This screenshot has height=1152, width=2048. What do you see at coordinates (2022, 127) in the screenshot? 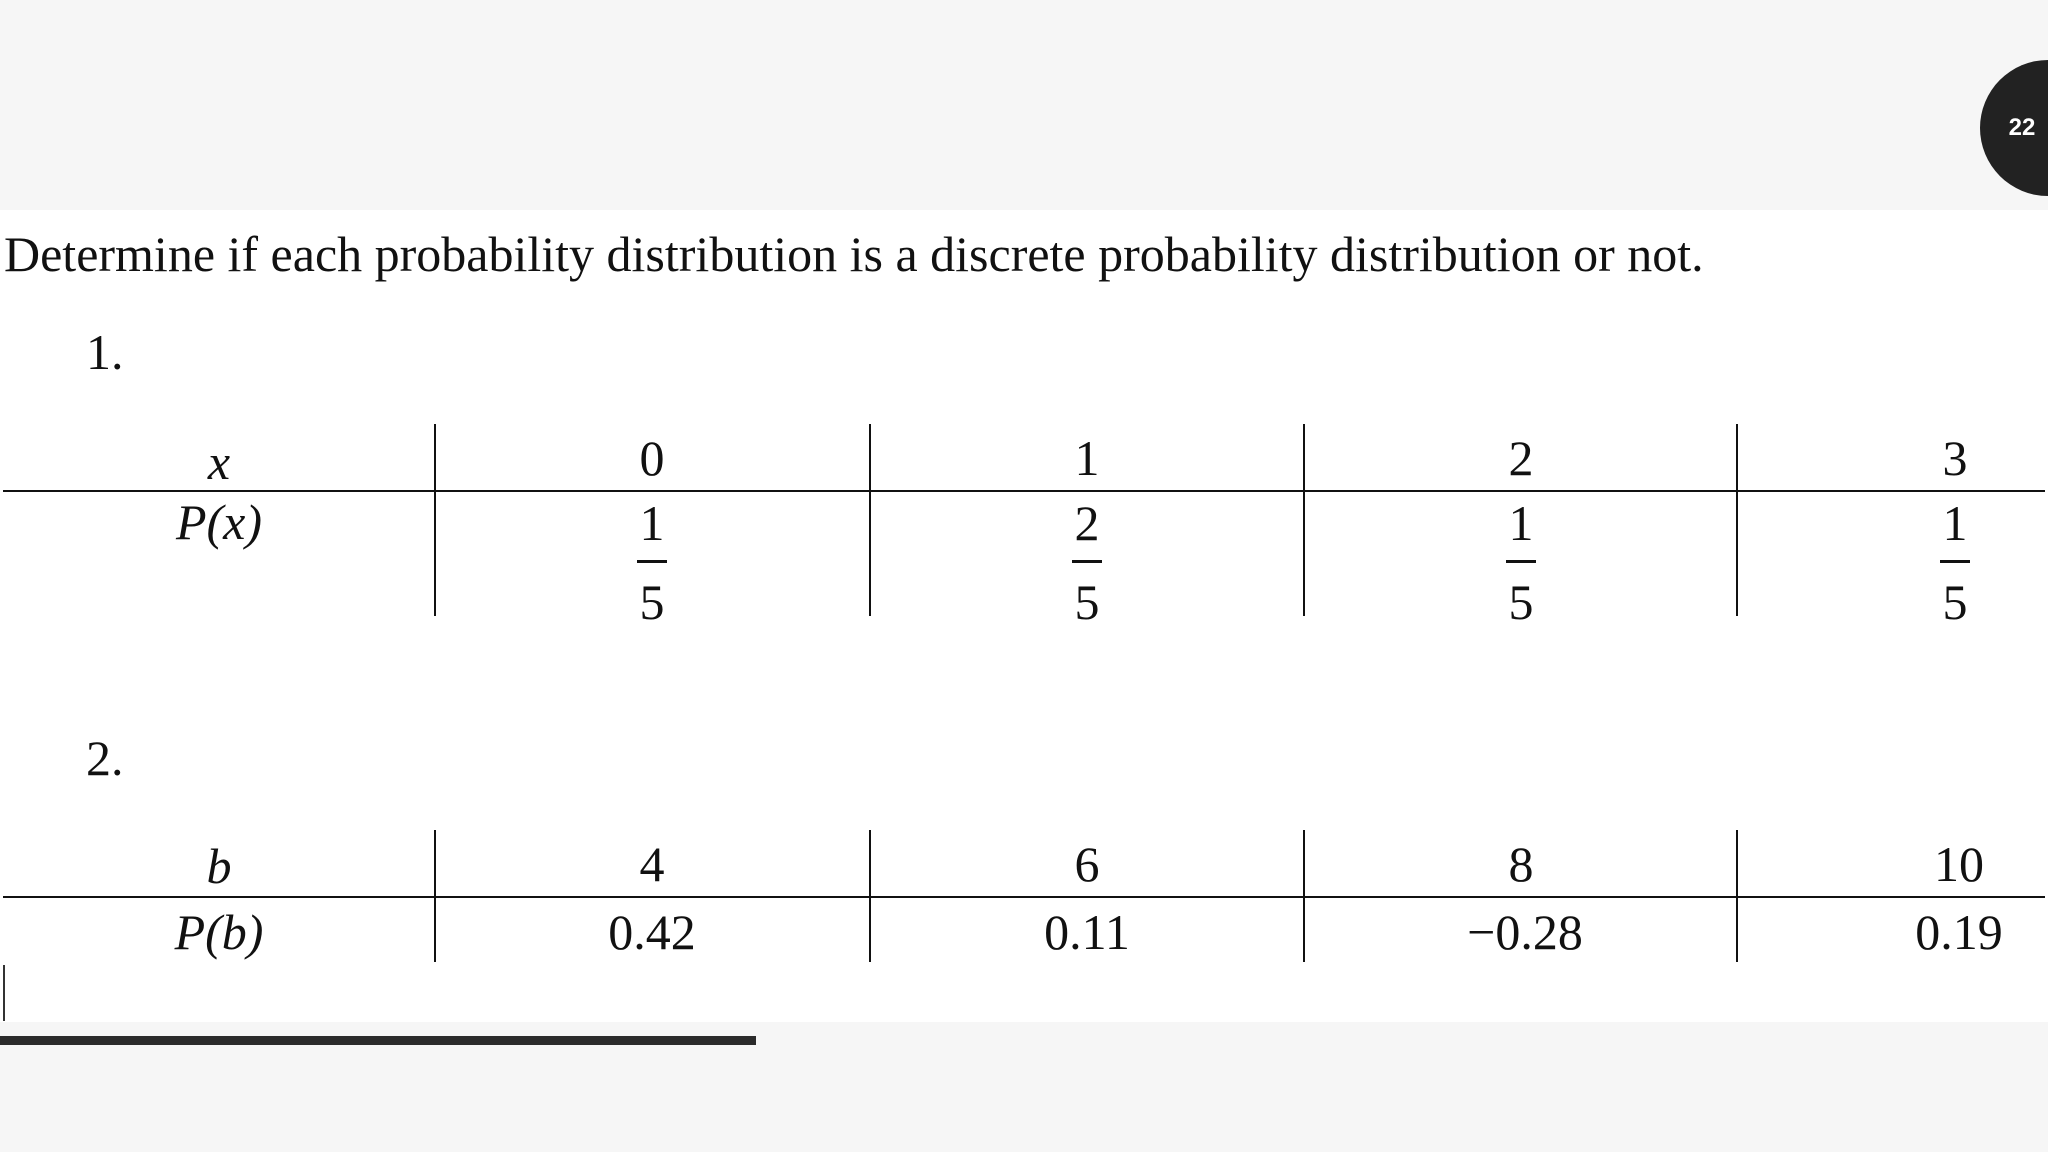
I see `slide-number: 22` at bounding box center [2022, 127].